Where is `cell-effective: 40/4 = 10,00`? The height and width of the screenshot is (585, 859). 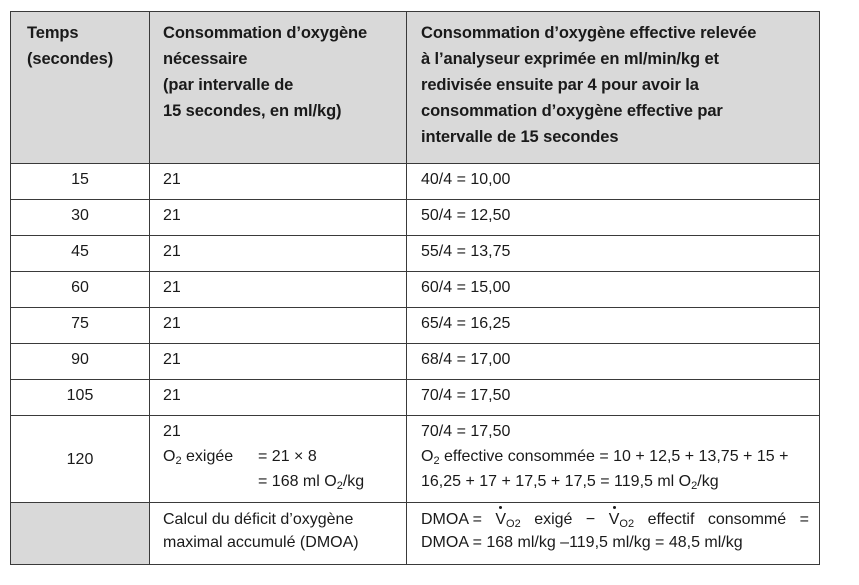
cell-effective: 40/4 = 10,00 is located at coordinates (613, 181).